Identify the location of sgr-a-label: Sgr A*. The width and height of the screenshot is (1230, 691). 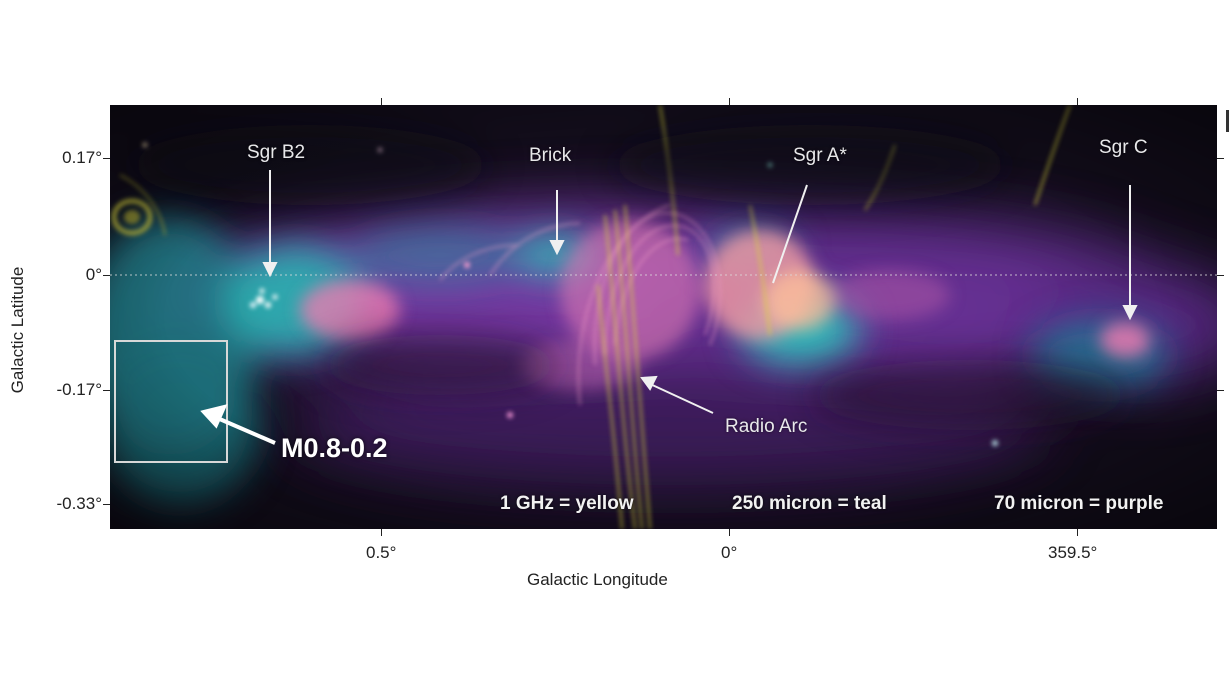
(820, 155).